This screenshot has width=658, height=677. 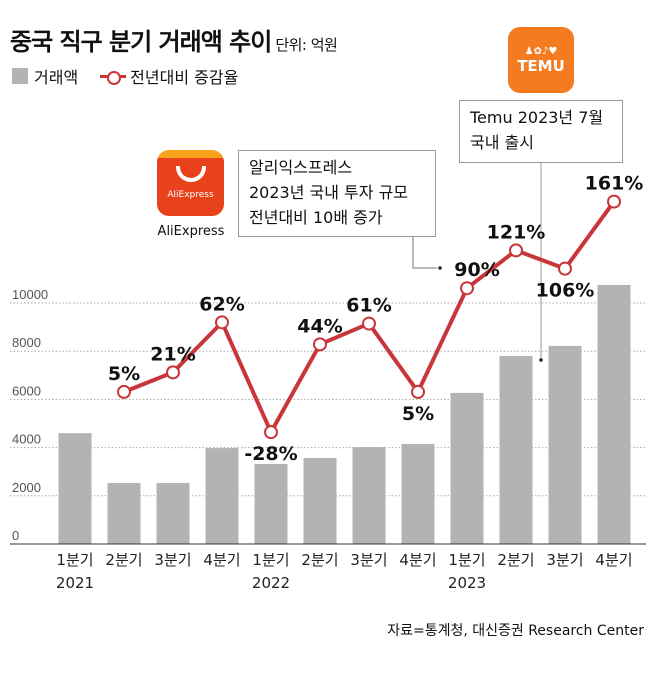 What do you see at coordinates (190, 195) in the screenshot?
I see `aliexpress-logo-text: AliExpress` at bounding box center [190, 195].